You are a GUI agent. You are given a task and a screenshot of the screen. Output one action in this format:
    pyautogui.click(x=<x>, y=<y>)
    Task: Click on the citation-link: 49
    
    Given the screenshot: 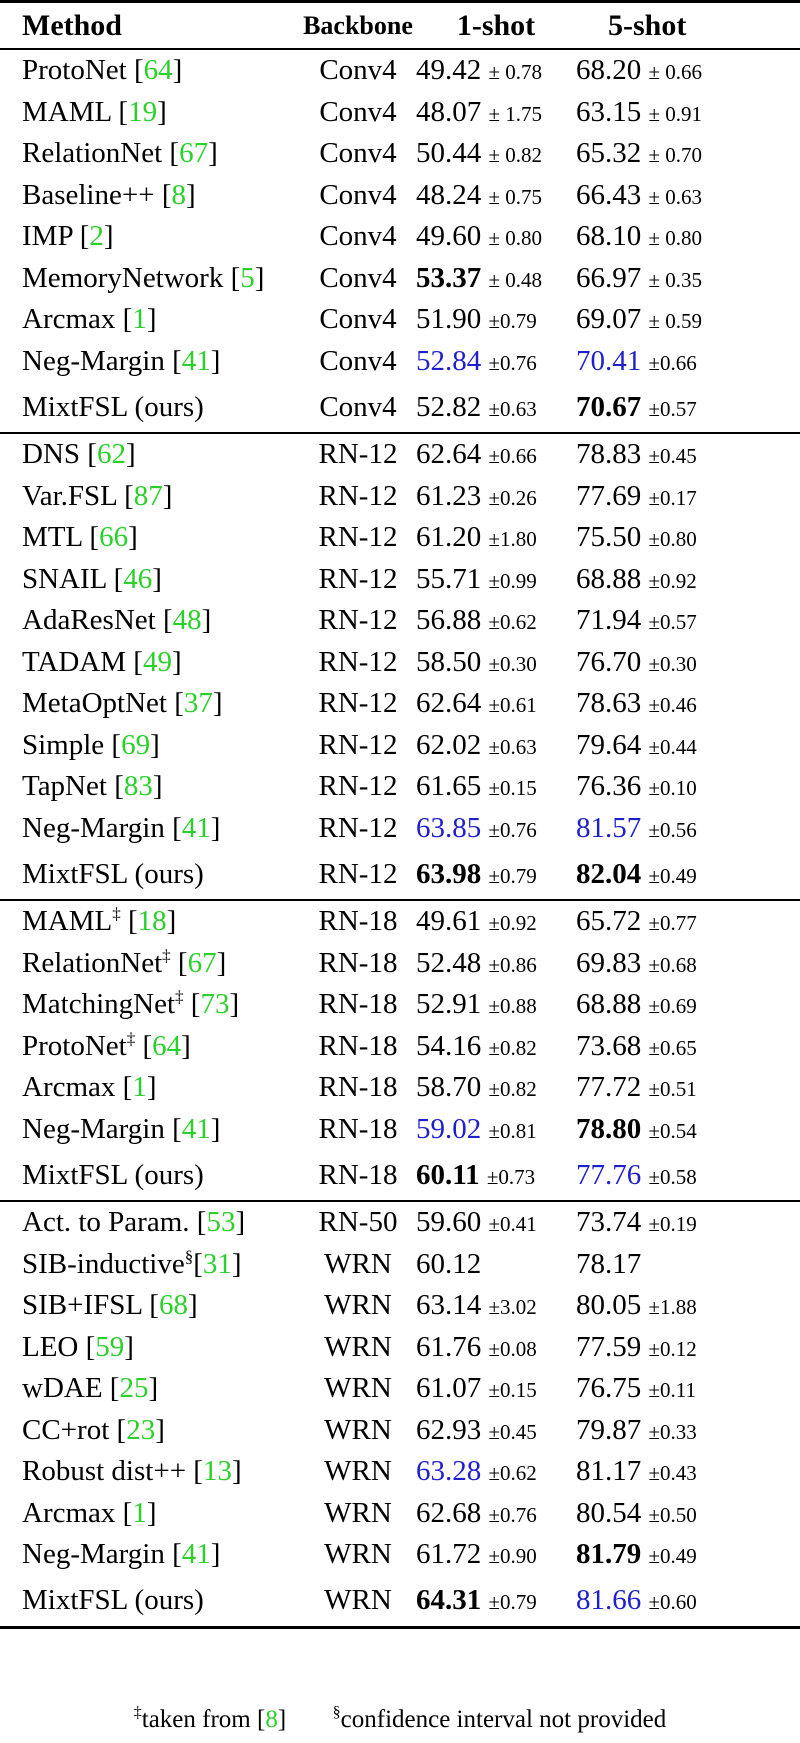 What is the action you would take?
    pyautogui.click(x=157, y=661)
    